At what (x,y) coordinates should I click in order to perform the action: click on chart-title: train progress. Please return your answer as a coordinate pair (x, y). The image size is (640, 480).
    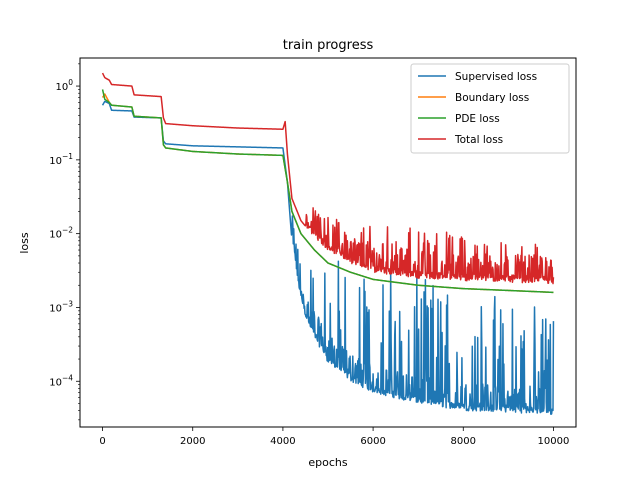
    Looking at the image, I should click on (328, 45).